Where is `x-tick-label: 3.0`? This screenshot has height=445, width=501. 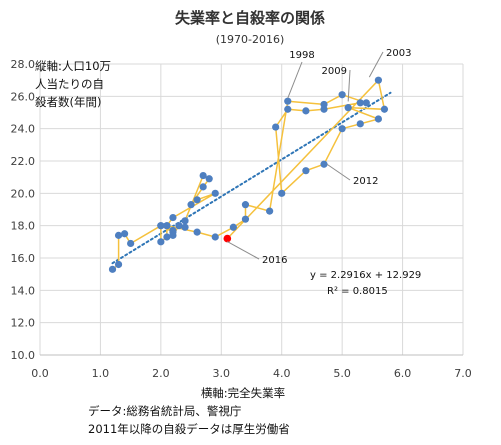 x-tick-label: 3.0 is located at coordinates (222, 373).